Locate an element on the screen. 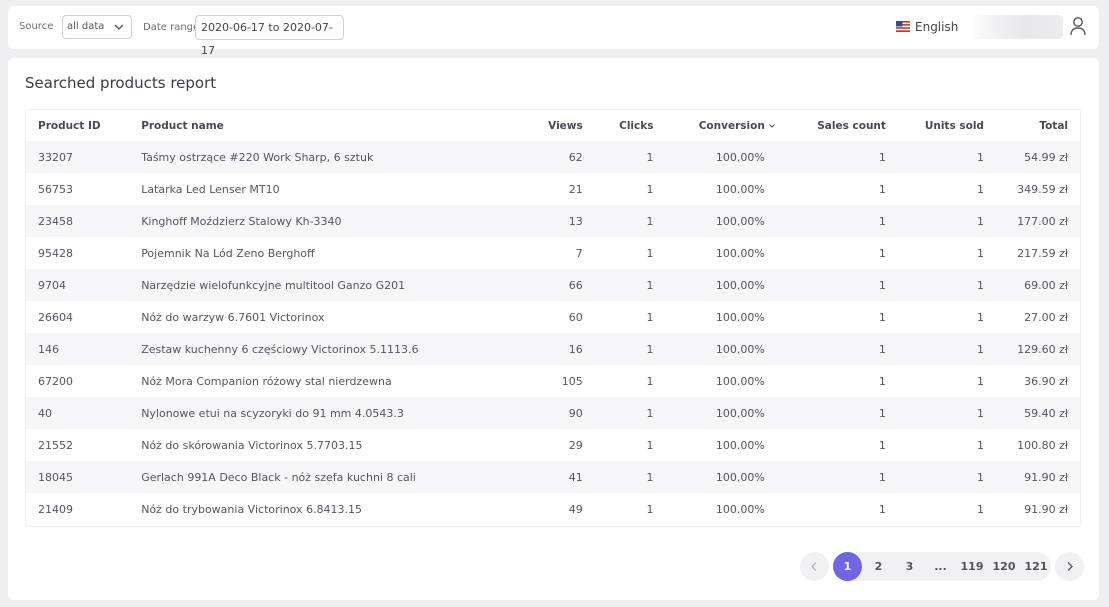 Image resolution: width=1109 pixels, height=607 pixels. account-name-blurred is located at coordinates (1017, 27).